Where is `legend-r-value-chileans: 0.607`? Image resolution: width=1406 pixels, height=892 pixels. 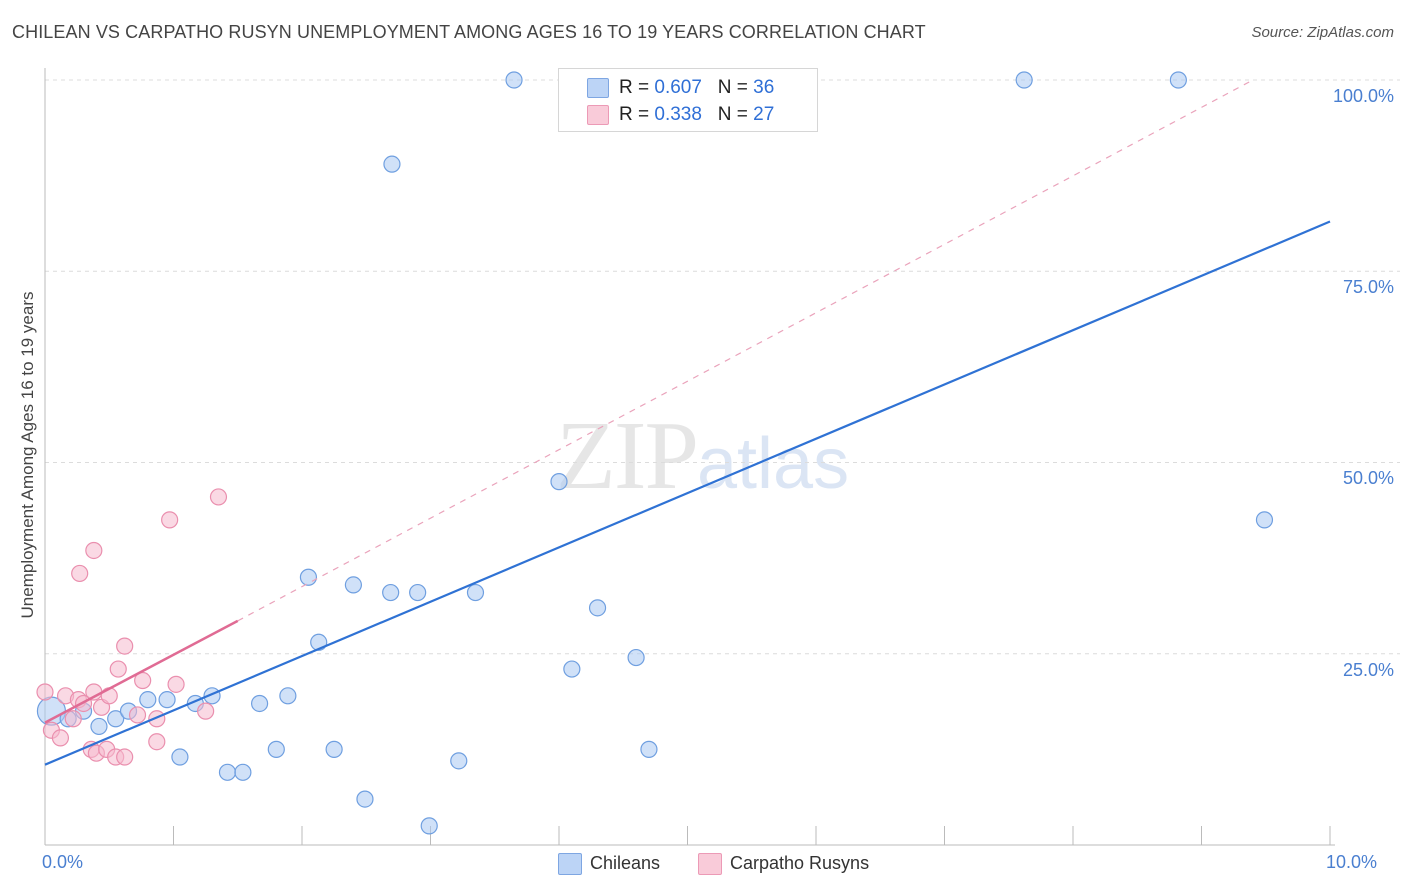 legend-r-value-chileans: 0.607 is located at coordinates (678, 87).